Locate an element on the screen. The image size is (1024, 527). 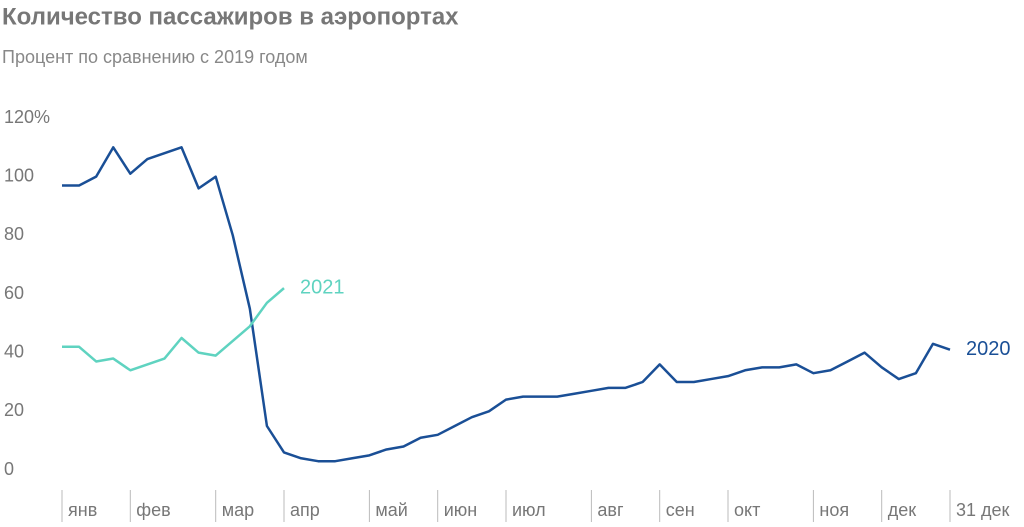
x-tick-label: июл is located at coordinates (529, 510).